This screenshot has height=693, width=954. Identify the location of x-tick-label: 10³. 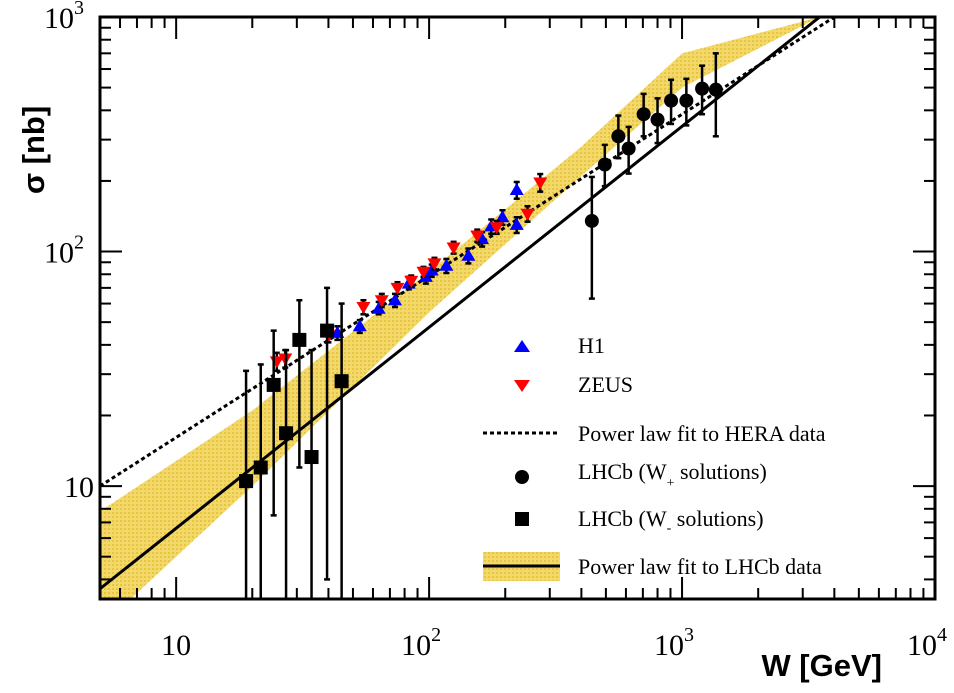
(674, 643).